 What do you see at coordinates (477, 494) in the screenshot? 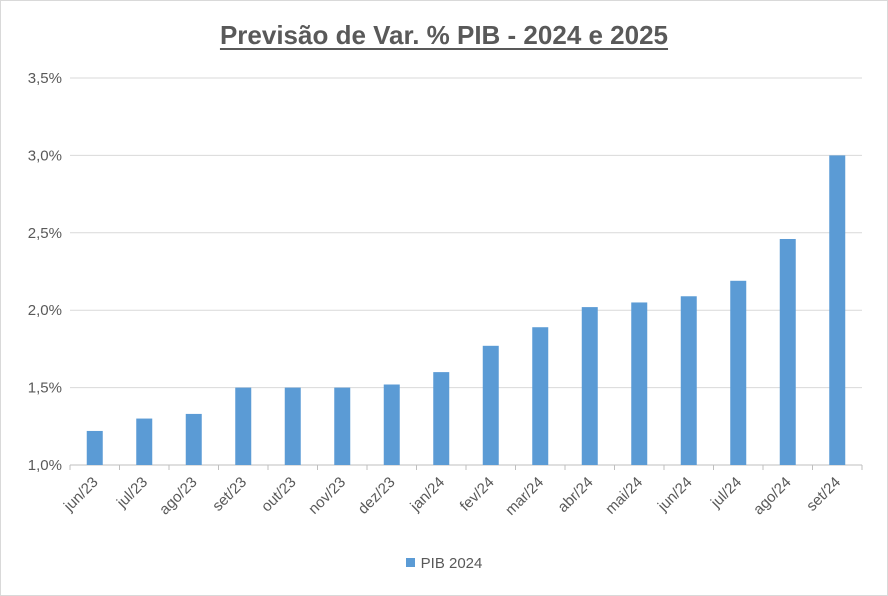
I see `x-tick-label: fev/24` at bounding box center [477, 494].